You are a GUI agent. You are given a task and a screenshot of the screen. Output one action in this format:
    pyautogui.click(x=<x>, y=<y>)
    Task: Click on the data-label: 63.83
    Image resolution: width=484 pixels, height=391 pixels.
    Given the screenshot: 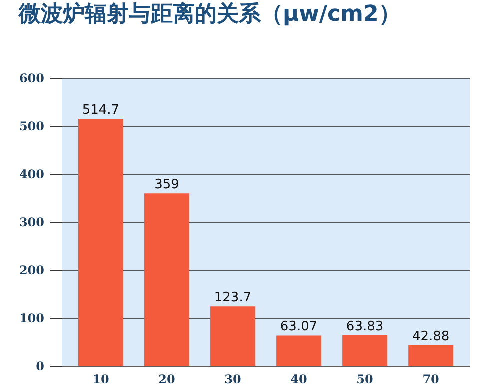 What is the action you would take?
    pyautogui.click(x=365, y=326)
    